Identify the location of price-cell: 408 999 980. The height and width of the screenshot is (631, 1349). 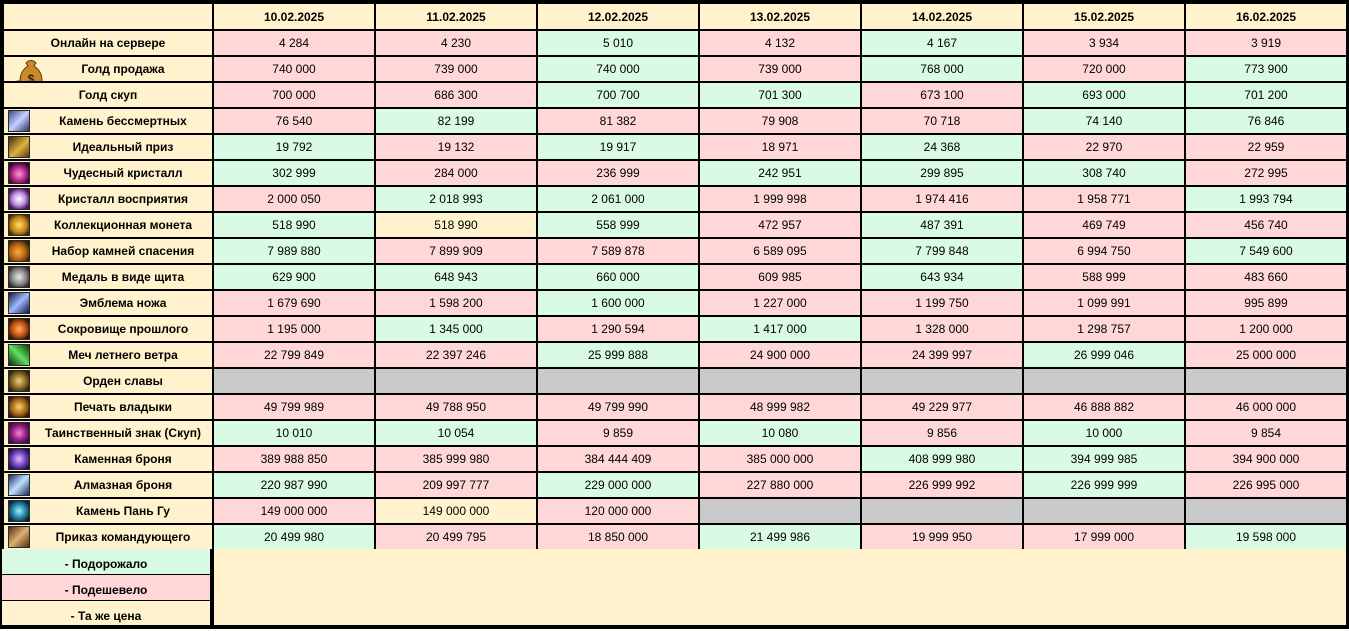
(942, 459).